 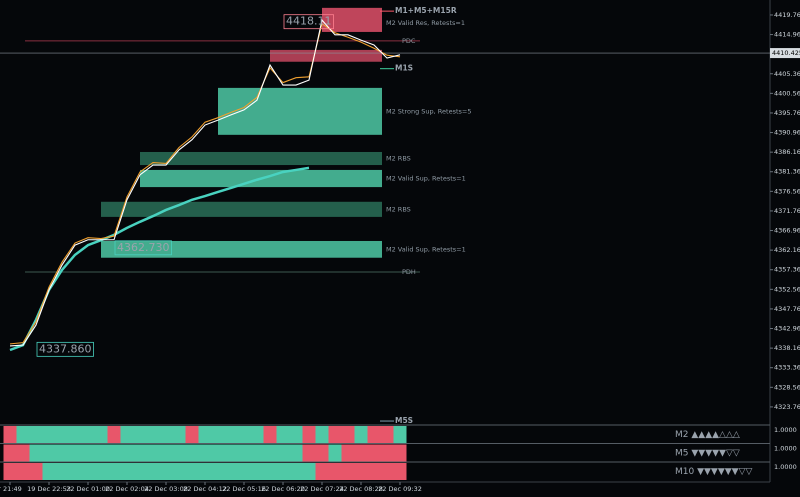 I want to click on y-tick-label: 4419.760, so click(x=787, y=15).